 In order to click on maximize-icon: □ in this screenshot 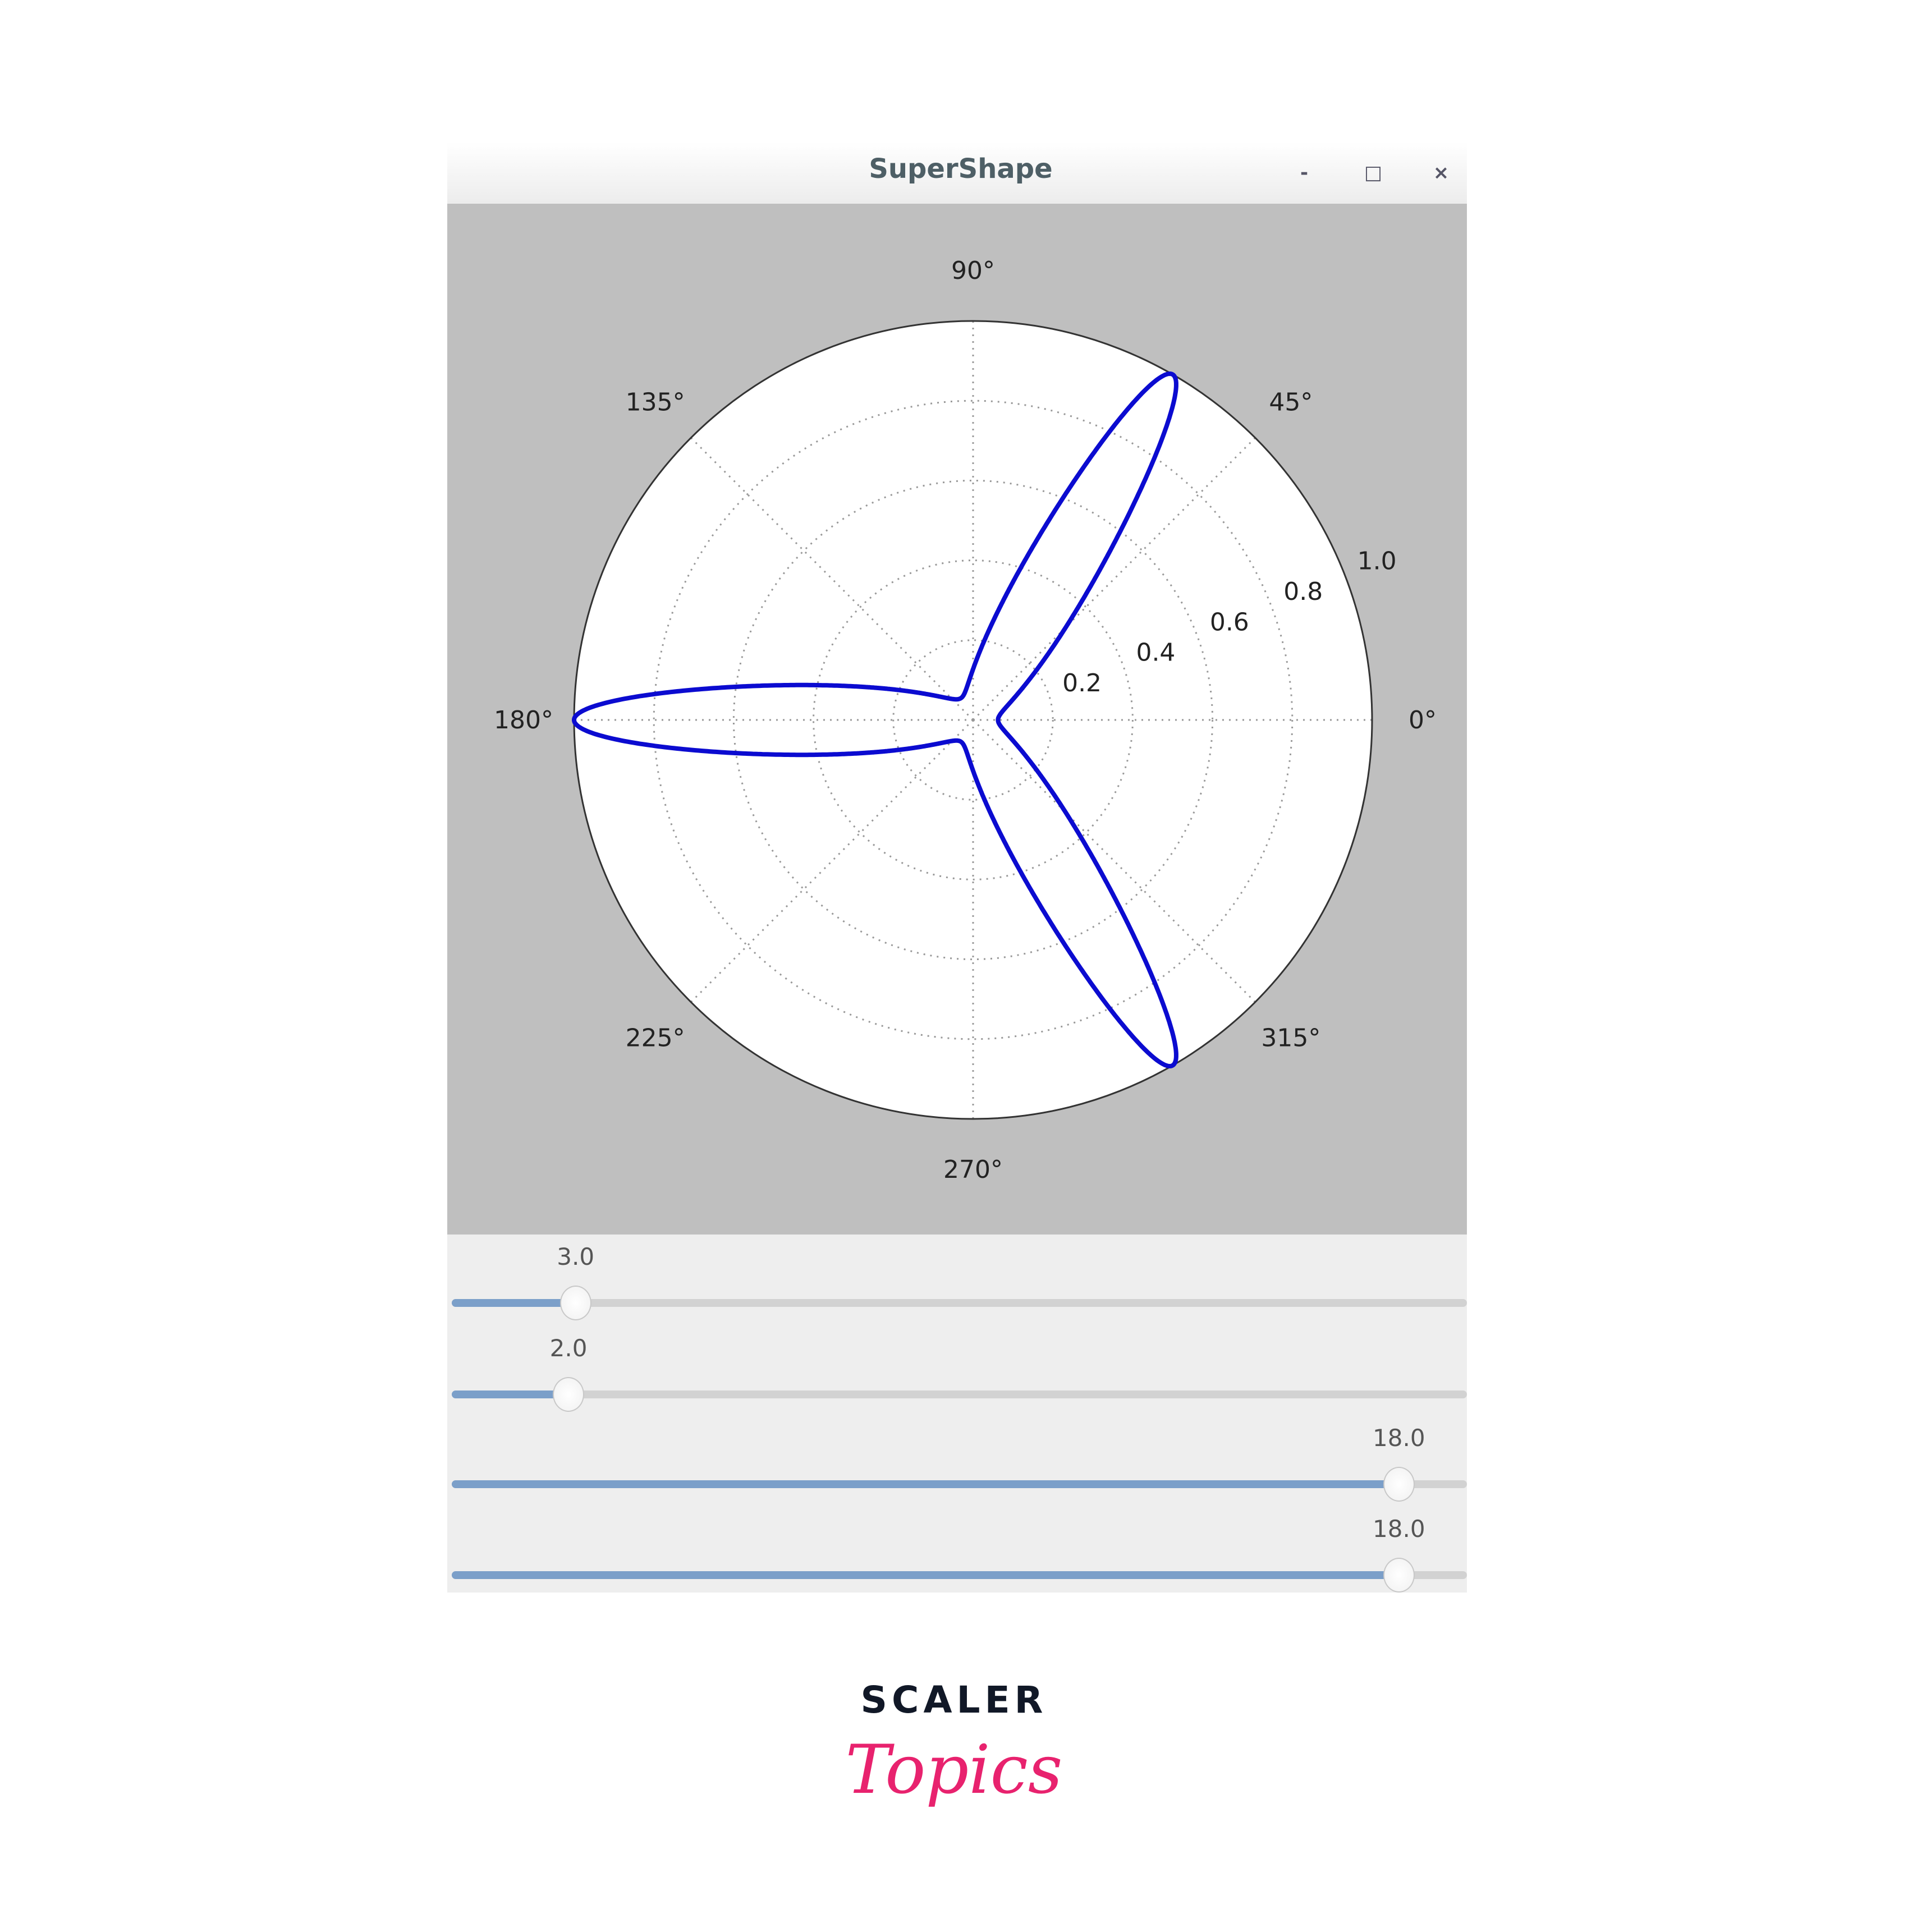, I will do `click(1373, 173)`.